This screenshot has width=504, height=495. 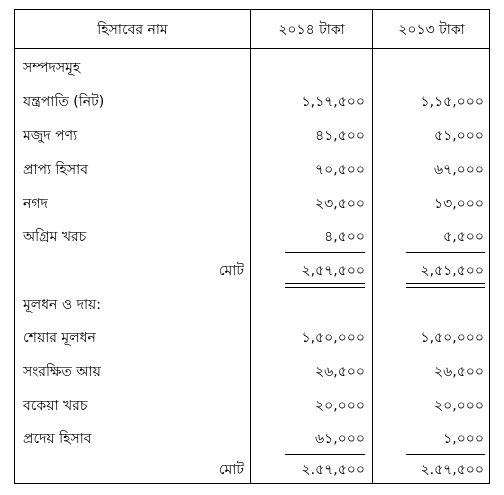 What do you see at coordinates (333, 102) in the screenshot?
I see `row-value-2014: ১,১৭,৫০০` at bounding box center [333, 102].